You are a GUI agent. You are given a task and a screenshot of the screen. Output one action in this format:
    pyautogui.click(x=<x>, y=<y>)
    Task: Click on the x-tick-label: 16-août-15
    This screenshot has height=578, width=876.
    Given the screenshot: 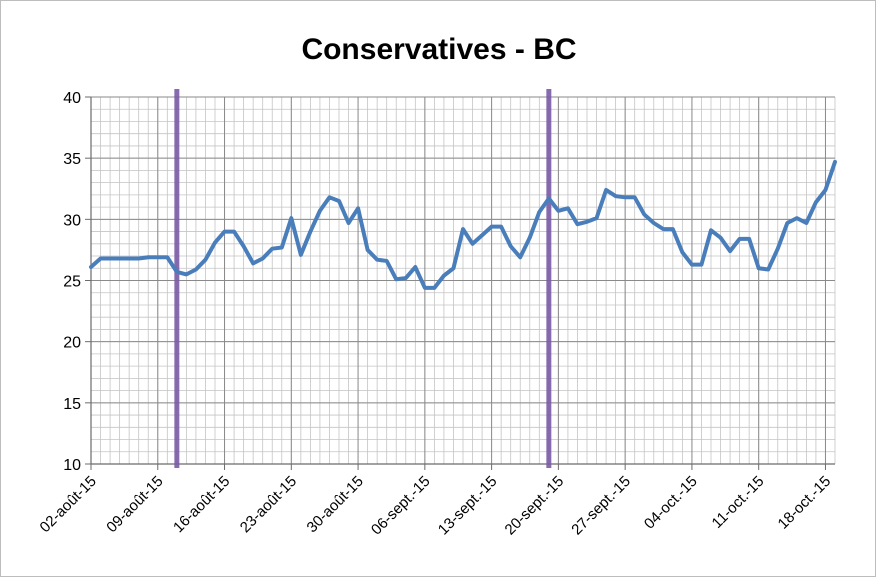 What is the action you would take?
    pyautogui.click(x=201, y=504)
    